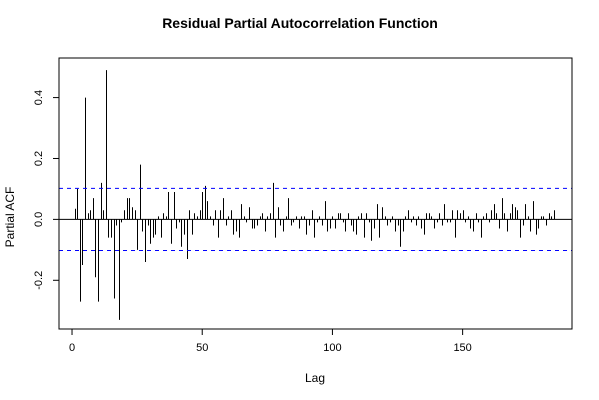 The width and height of the screenshot is (599, 400). Describe the element at coordinates (462, 348) in the screenshot. I see `x-tick-label: 150` at that location.